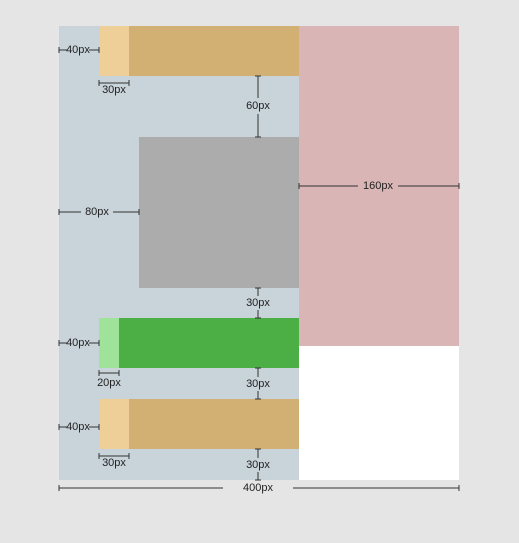 Image resolution: width=519 pixels, height=543 pixels. What do you see at coordinates (109, 343) in the screenshot?
I see `green-padding` at bounding box center [109, 343].